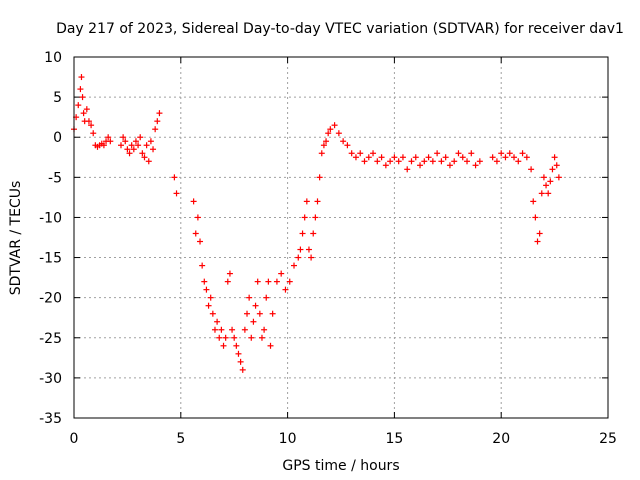 Image resolution: width=640 pixels, height=480 pixels. Describe the element at coordinates (57, 138) in the screenshot. I see `y-tick-label: 0` at that location.